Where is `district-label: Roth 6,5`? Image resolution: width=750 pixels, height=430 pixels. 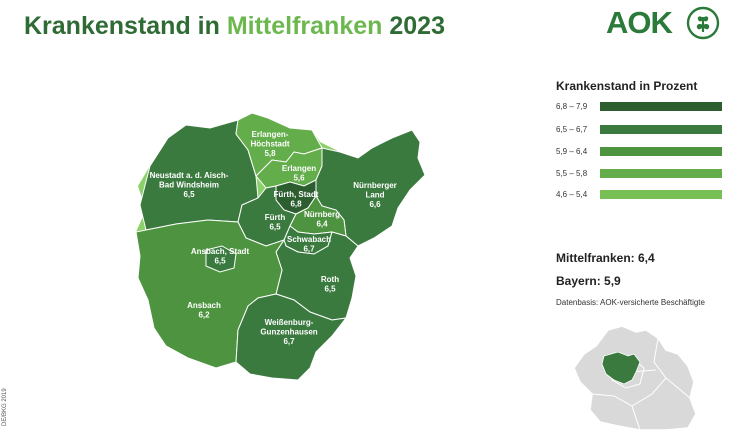
district-label: Roth 6,5 is located at coordinates (330, 284).